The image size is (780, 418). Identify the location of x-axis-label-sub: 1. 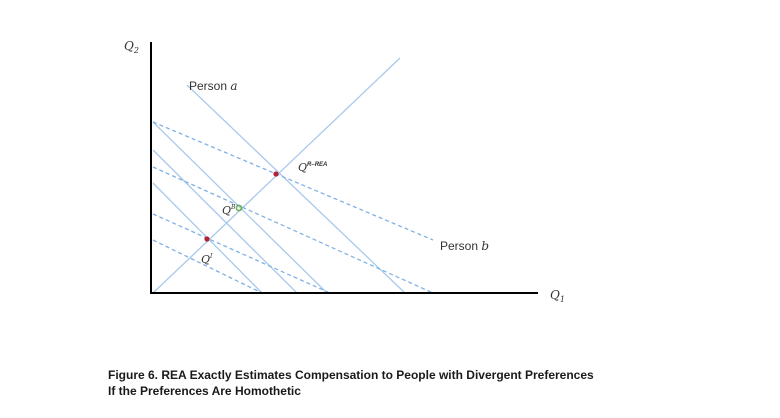
(562, 299).